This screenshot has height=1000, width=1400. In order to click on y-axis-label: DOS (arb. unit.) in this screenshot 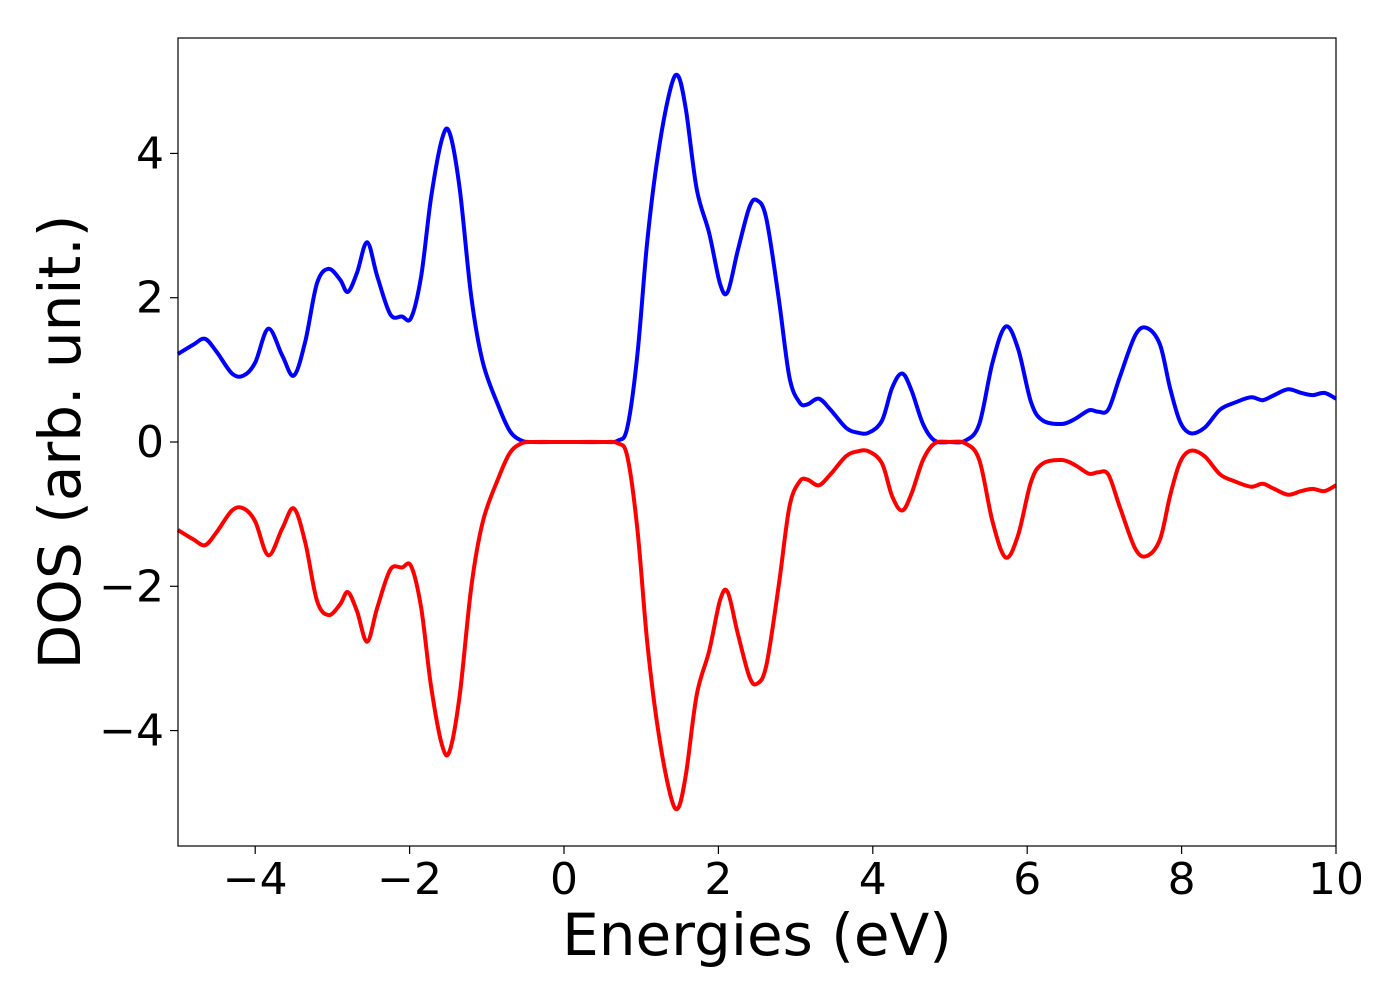, I will do `click(60, 442)`.